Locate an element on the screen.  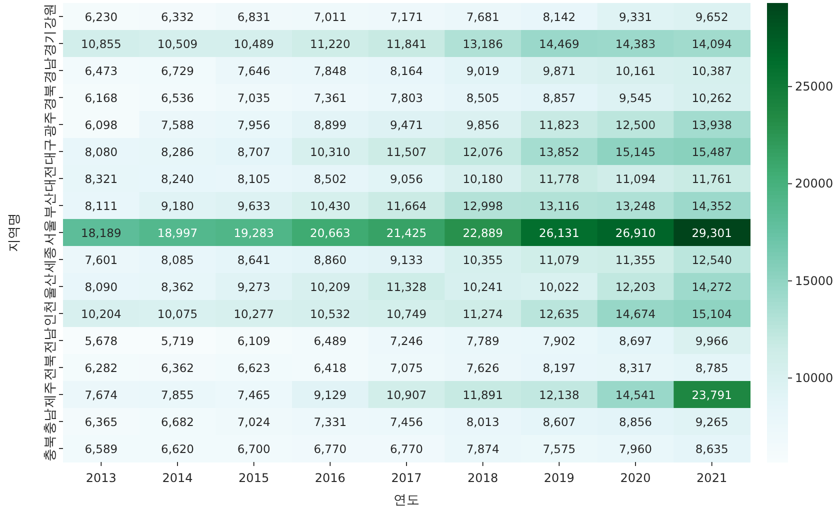
data-label: 15,104 is located at coordinates (712, 314).